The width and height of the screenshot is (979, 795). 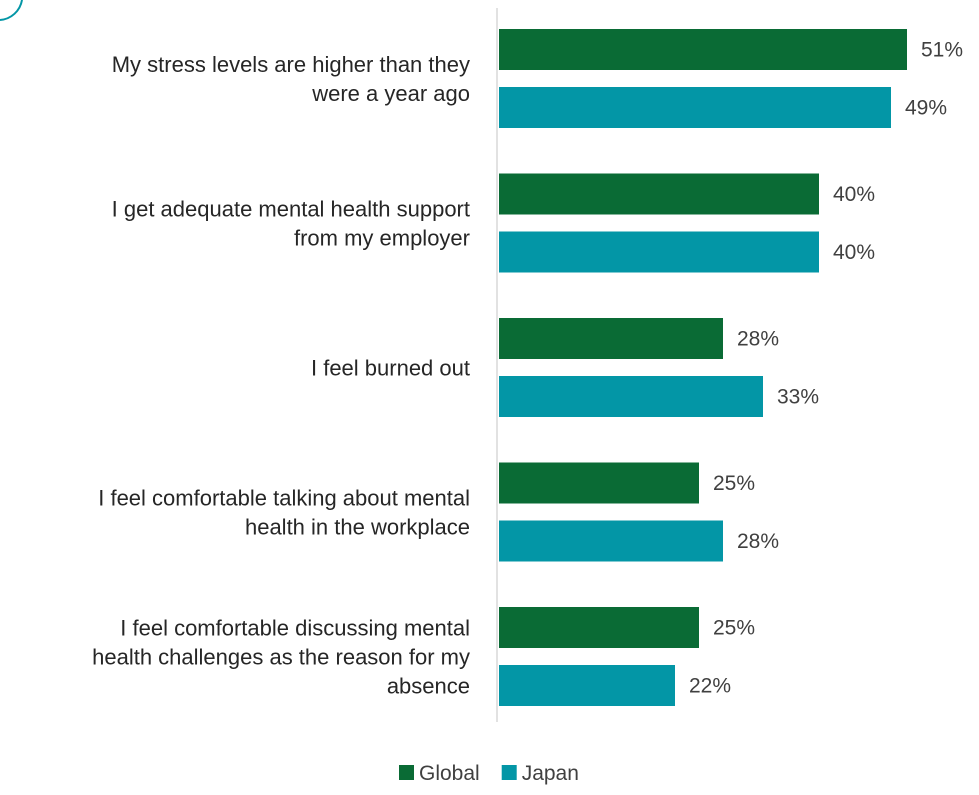 What do you see at coordinates (428, 686) in the screenshot?
I see `category-label: absence` at bounding box center [428, 686].